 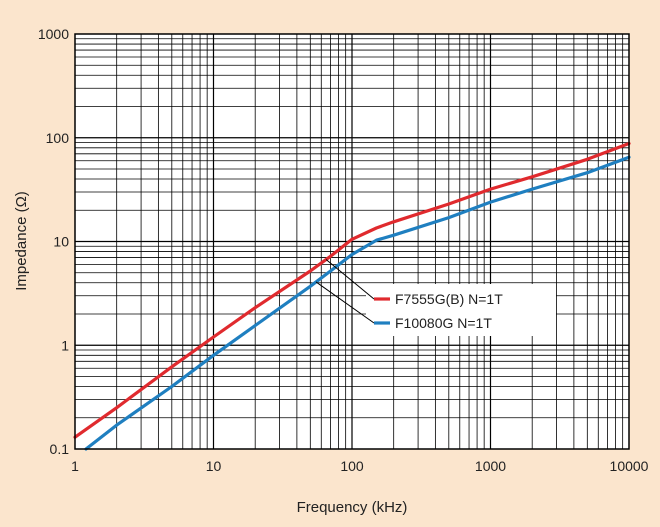 What do you see at coordinates (60, 449) in the screenshot?
I see `y-tick-label: 0.1` at bounding box center [60, 449].